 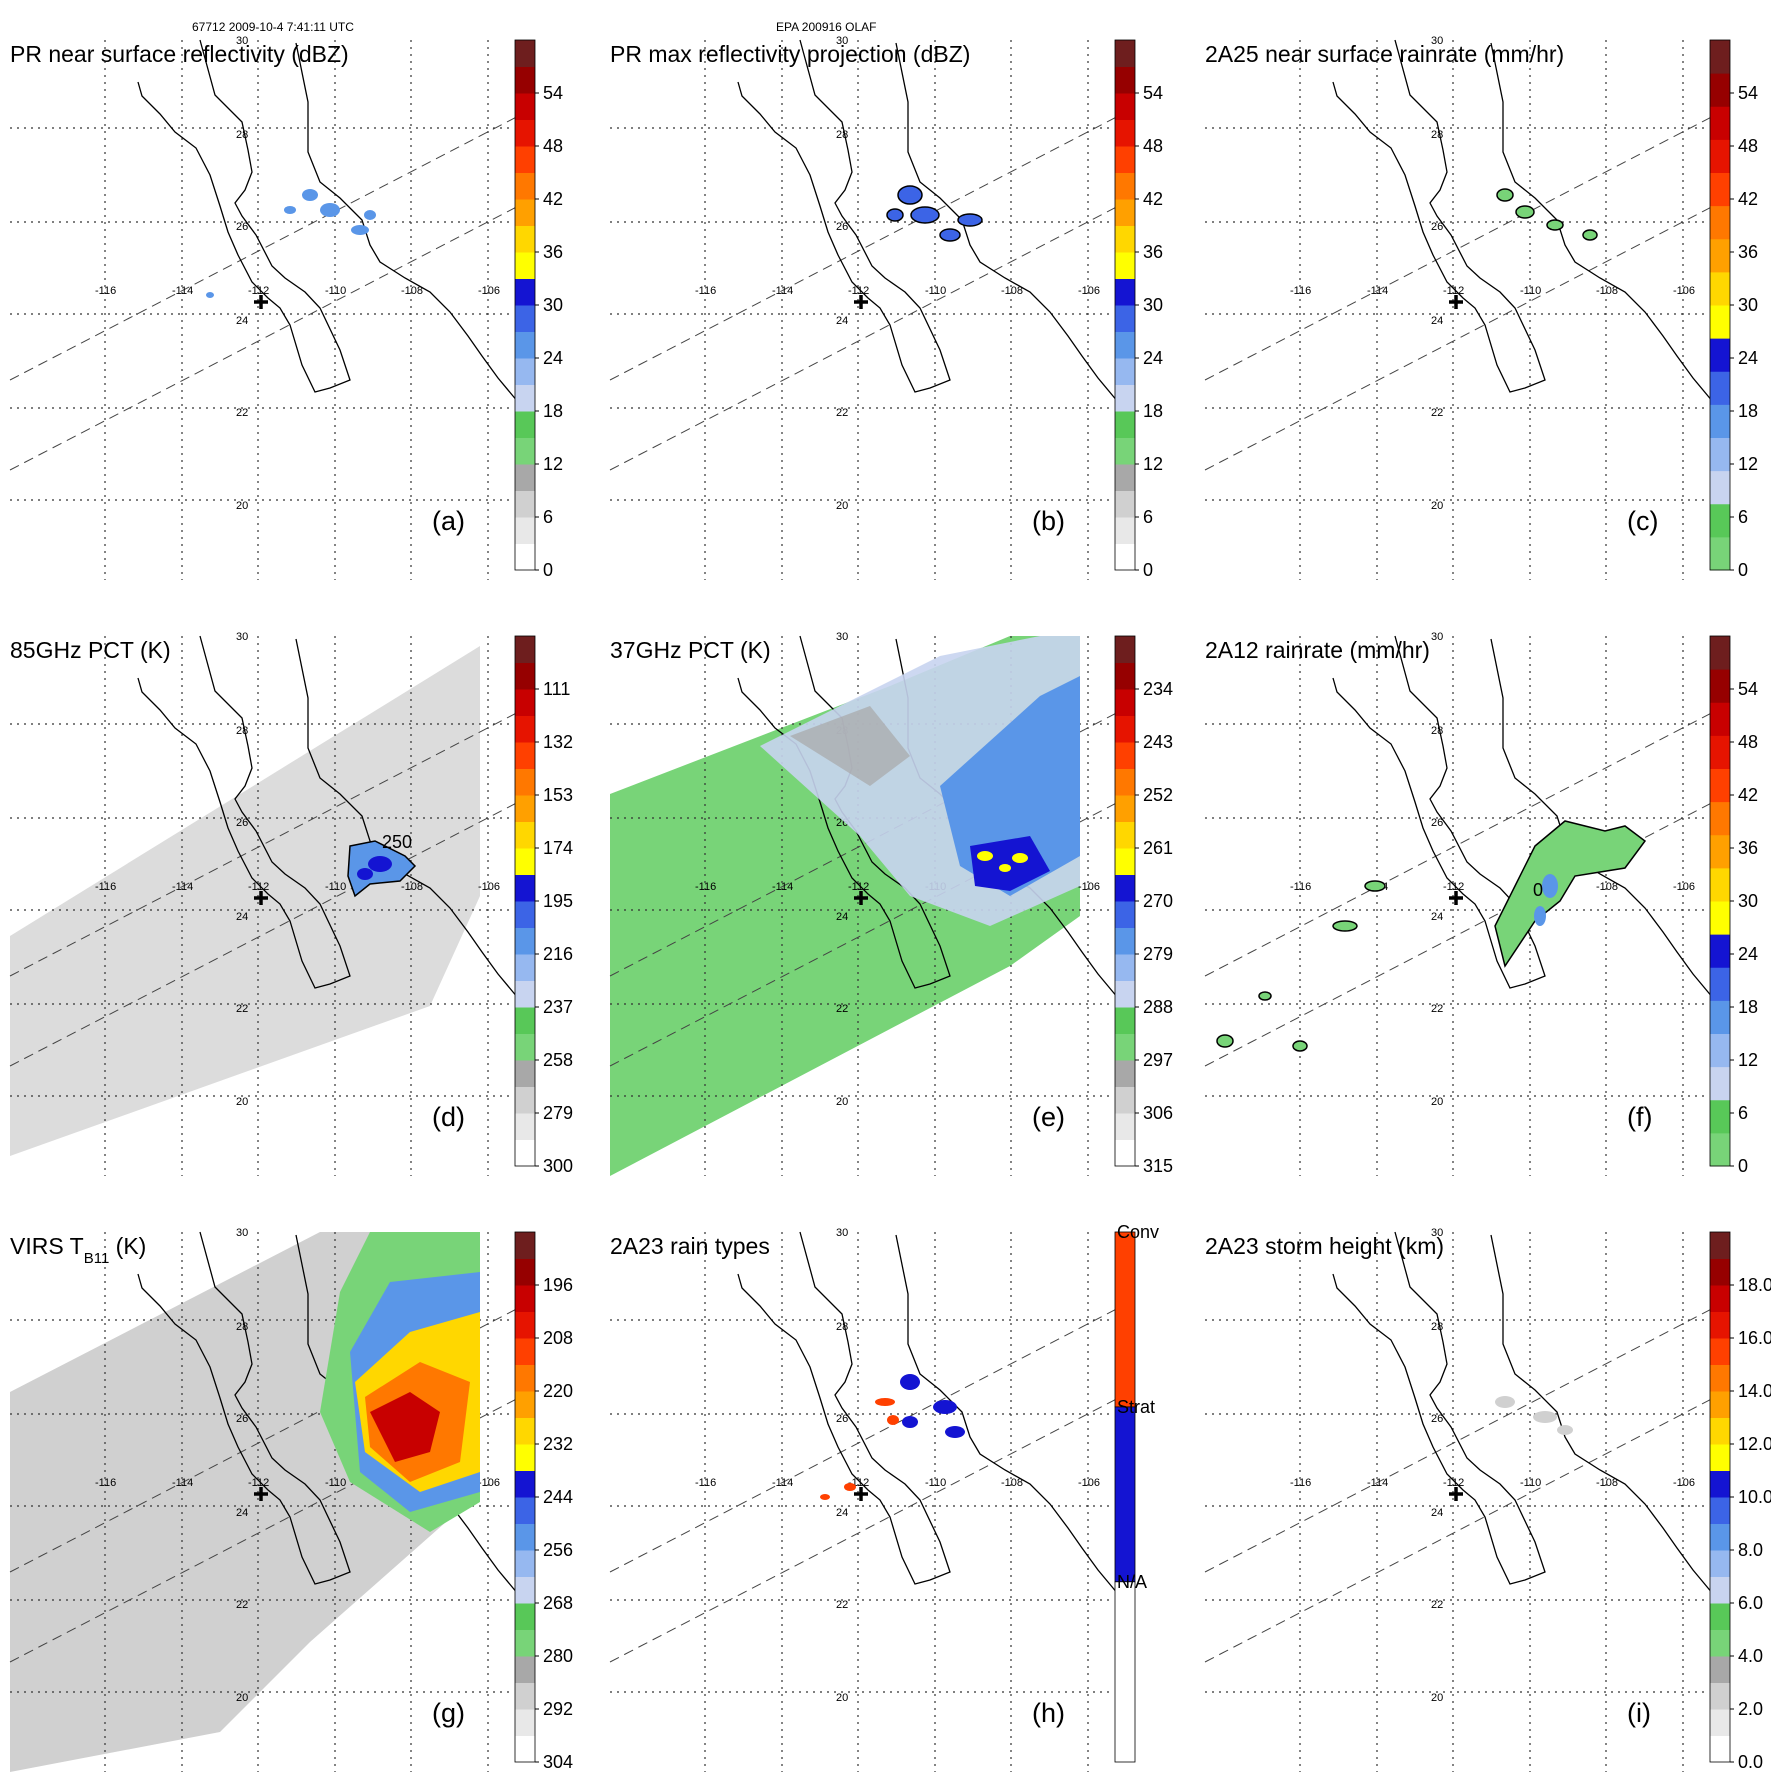 What do you see at coordinates (548, 570) in the screenshot?
I see `colorbar-tick-label: 0` at bounding box center [548, 570].